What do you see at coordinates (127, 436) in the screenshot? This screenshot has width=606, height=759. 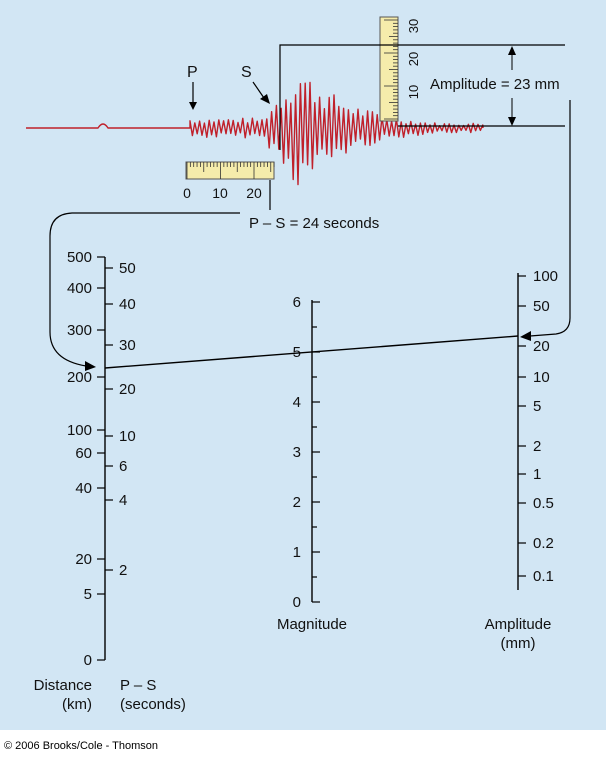 I see `ps-tick-label: 10` at bounding box center [127, 436].